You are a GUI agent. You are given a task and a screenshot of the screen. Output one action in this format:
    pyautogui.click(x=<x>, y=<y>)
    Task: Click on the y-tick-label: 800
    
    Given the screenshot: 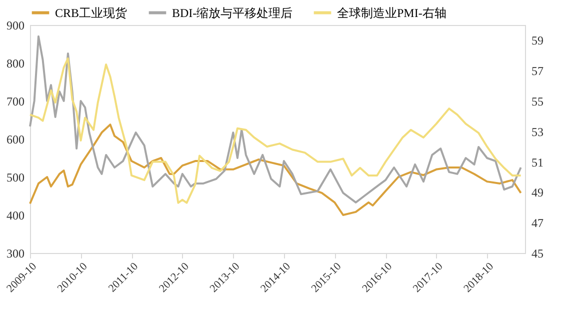 What is the action you would take?
    pyautogui.click(x=15, y=63)
    